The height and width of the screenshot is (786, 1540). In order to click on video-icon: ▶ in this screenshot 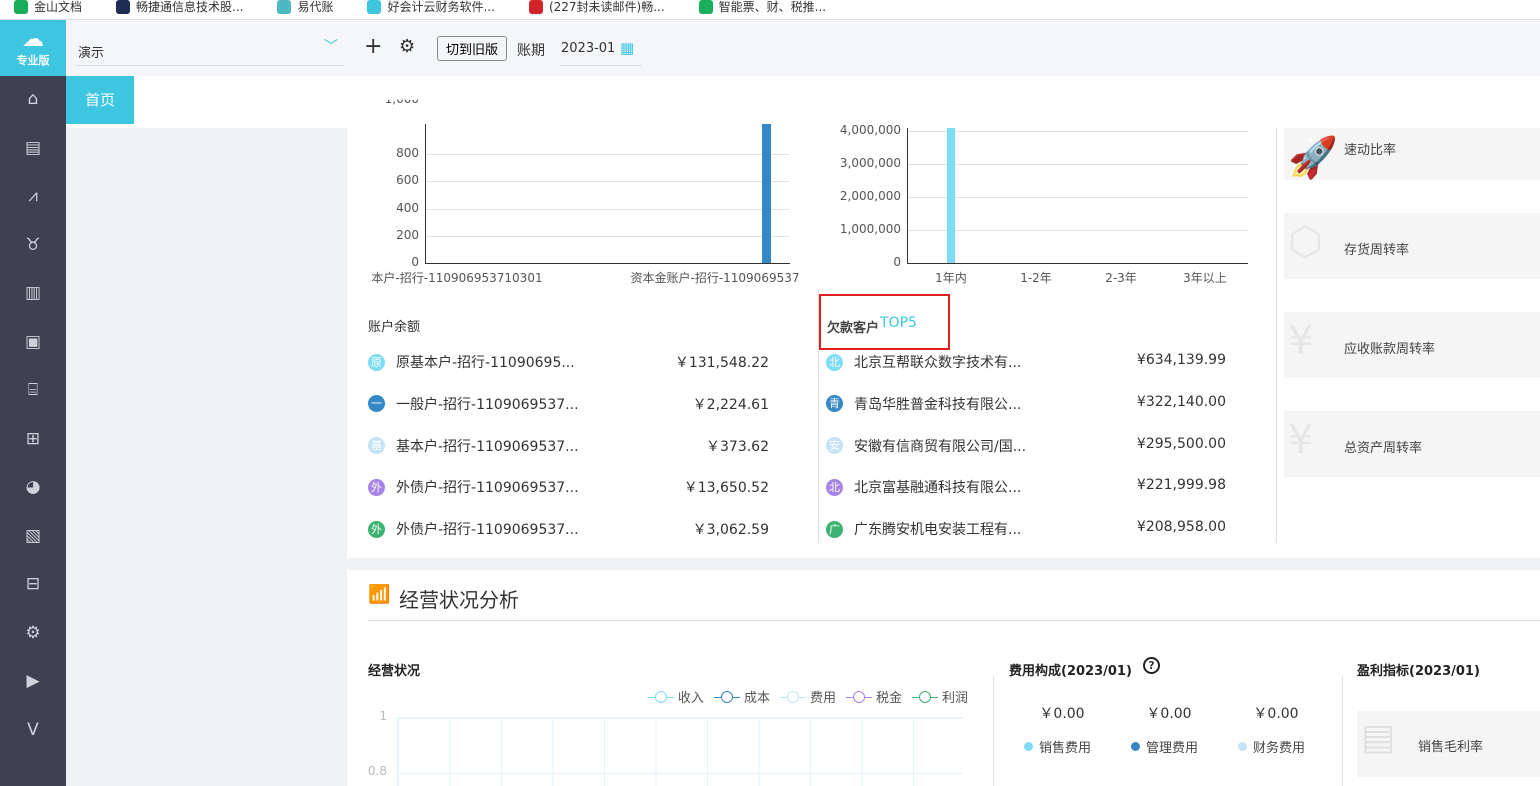, I will do `click(33, 681)`.